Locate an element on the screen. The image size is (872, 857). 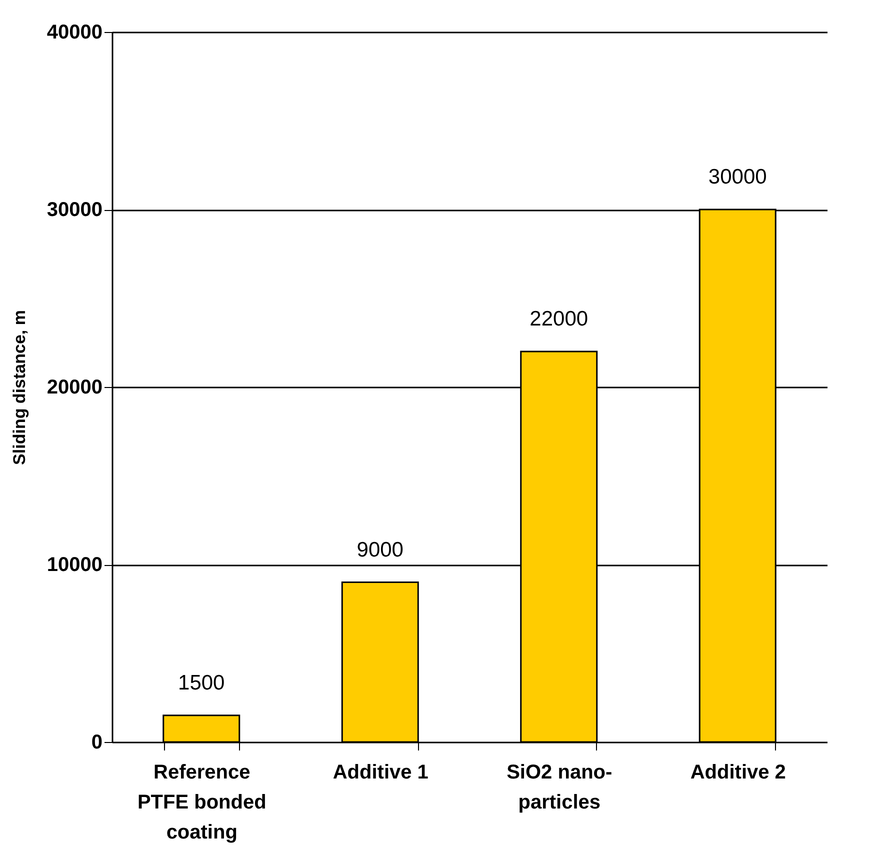
y-tick-label: 40000 is located at coordinates (74, 33).